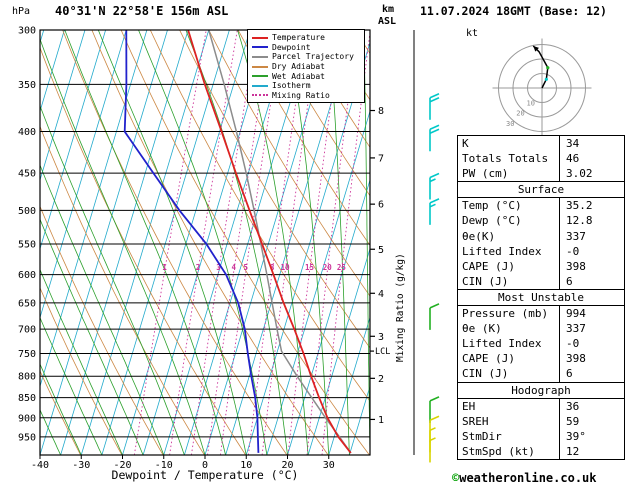  I want to click on stat-label: CIN (J), so click(509, 281).